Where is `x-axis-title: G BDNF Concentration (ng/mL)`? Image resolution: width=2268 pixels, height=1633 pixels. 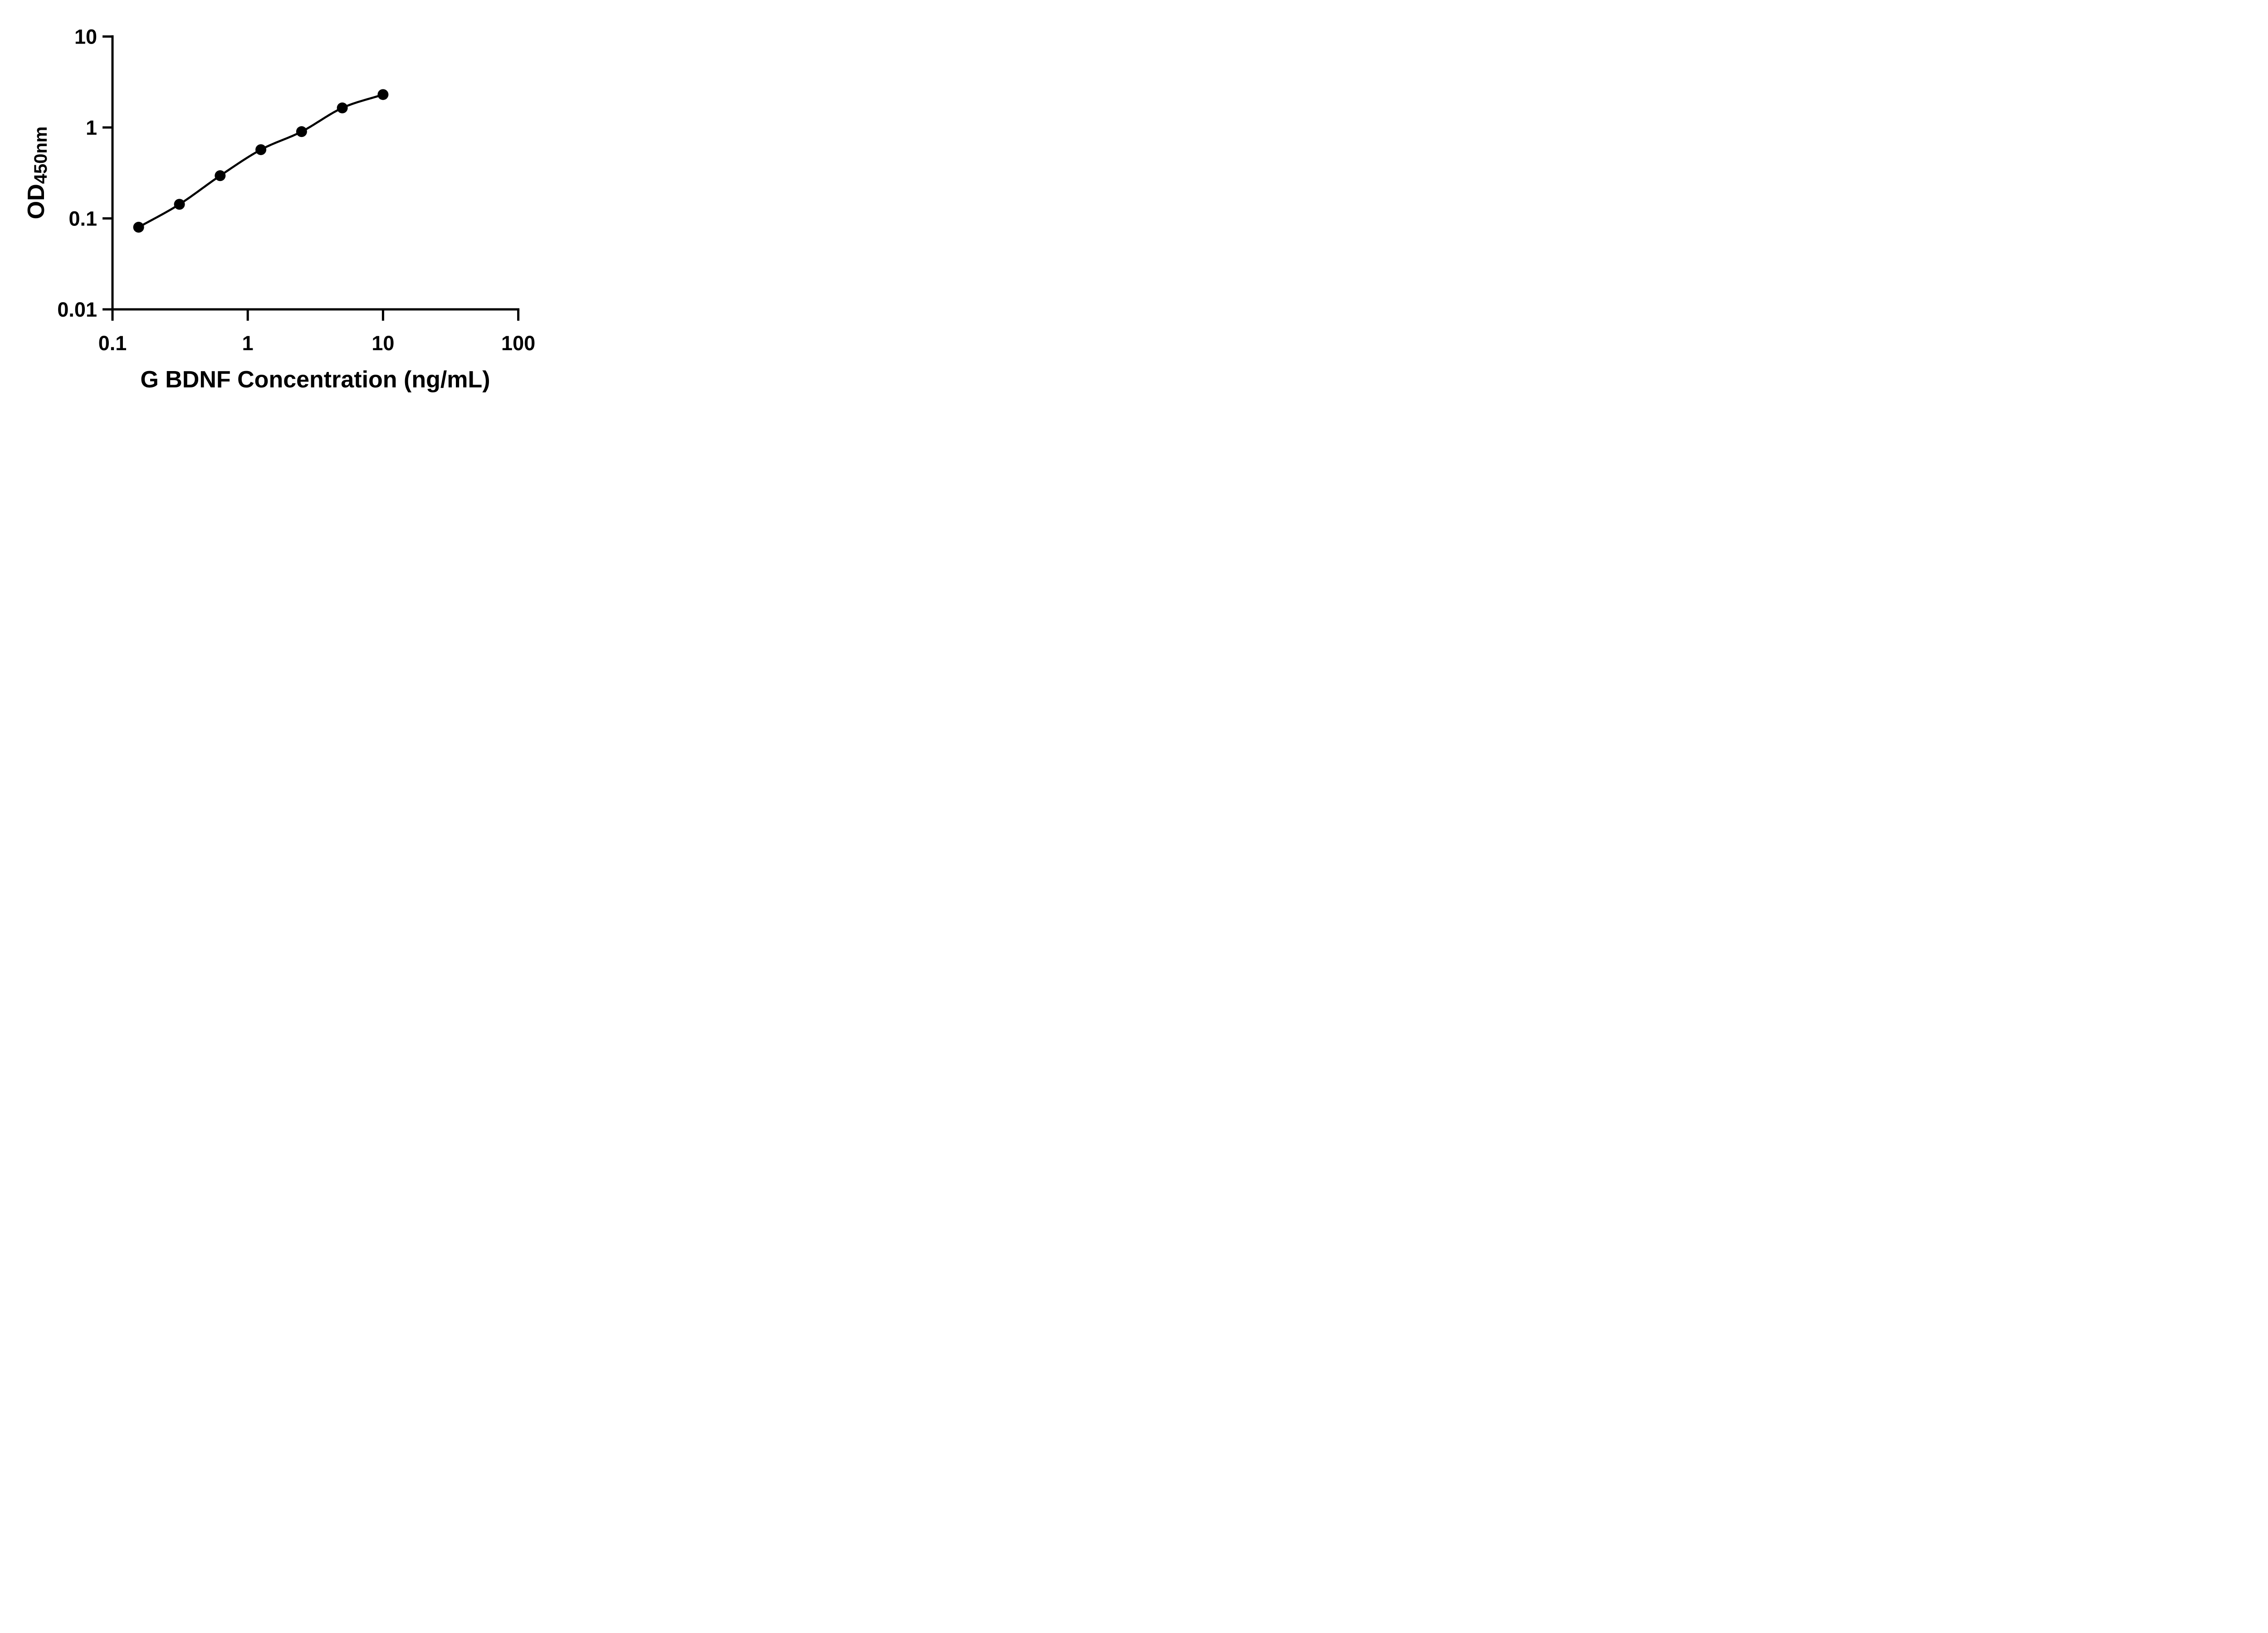
x-axis-title: G BDNF Concentration (ng/mL) is located at coordinates (315, 380).